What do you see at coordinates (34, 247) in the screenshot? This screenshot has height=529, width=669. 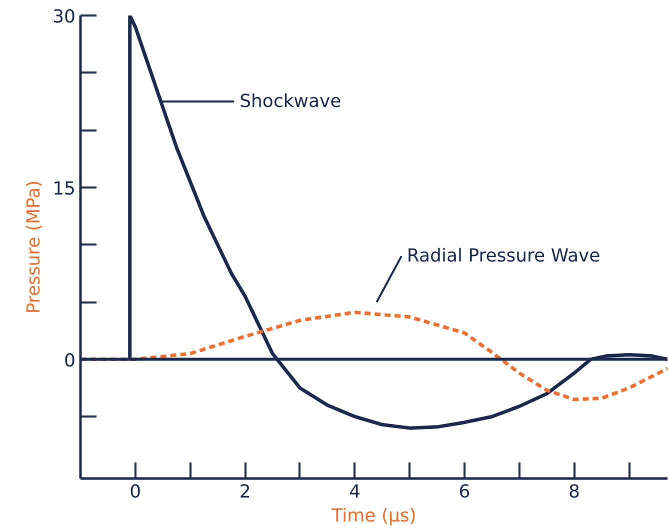 I see `y-axis-title: Pressure (MPa)` at bounding box center [34, 247].